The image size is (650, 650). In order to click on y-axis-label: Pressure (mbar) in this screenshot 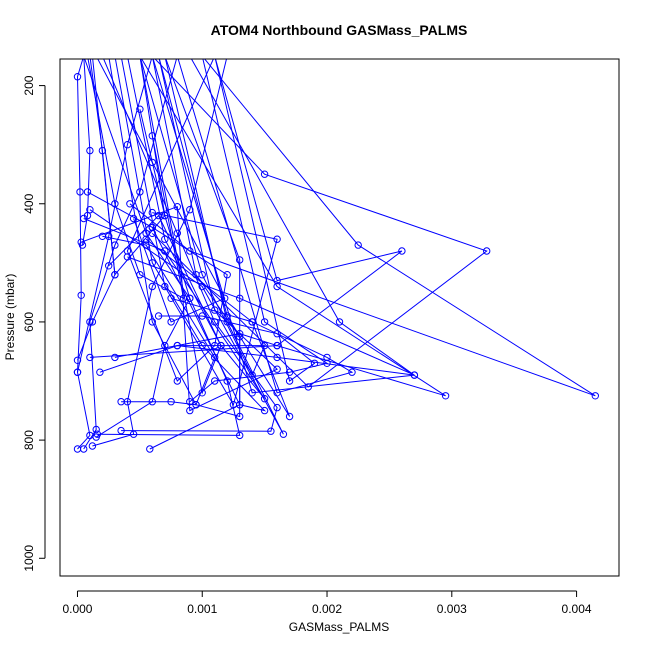, I will do `click(10, 317)`.